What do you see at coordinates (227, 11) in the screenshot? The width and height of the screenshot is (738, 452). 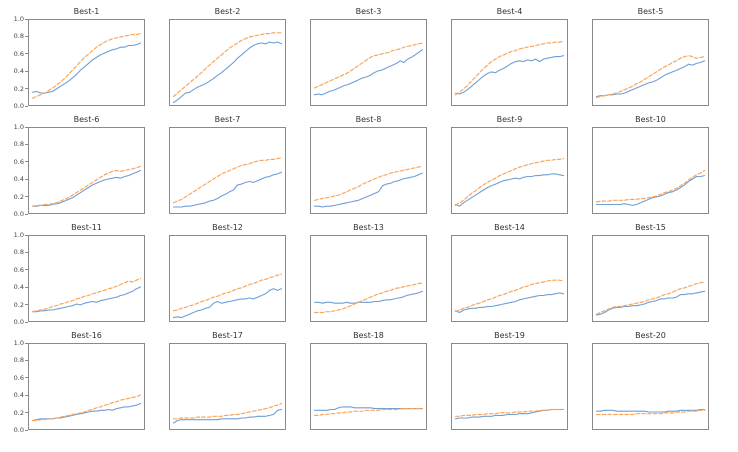 I see `subplot-title: Best-2` at bounding box center [227, 11].